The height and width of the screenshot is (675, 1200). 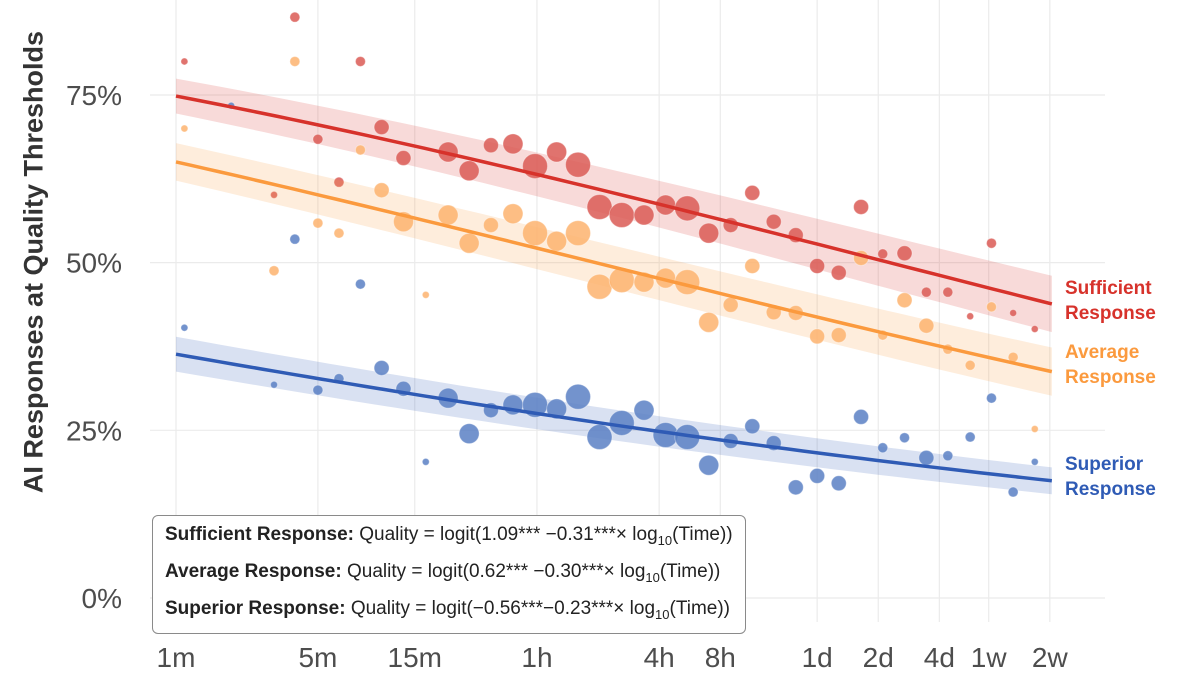 What do you see at coordinates (102, 598) in the screenshot?
I see `y-tick-label: 0%` at bounding box center [102, 598].